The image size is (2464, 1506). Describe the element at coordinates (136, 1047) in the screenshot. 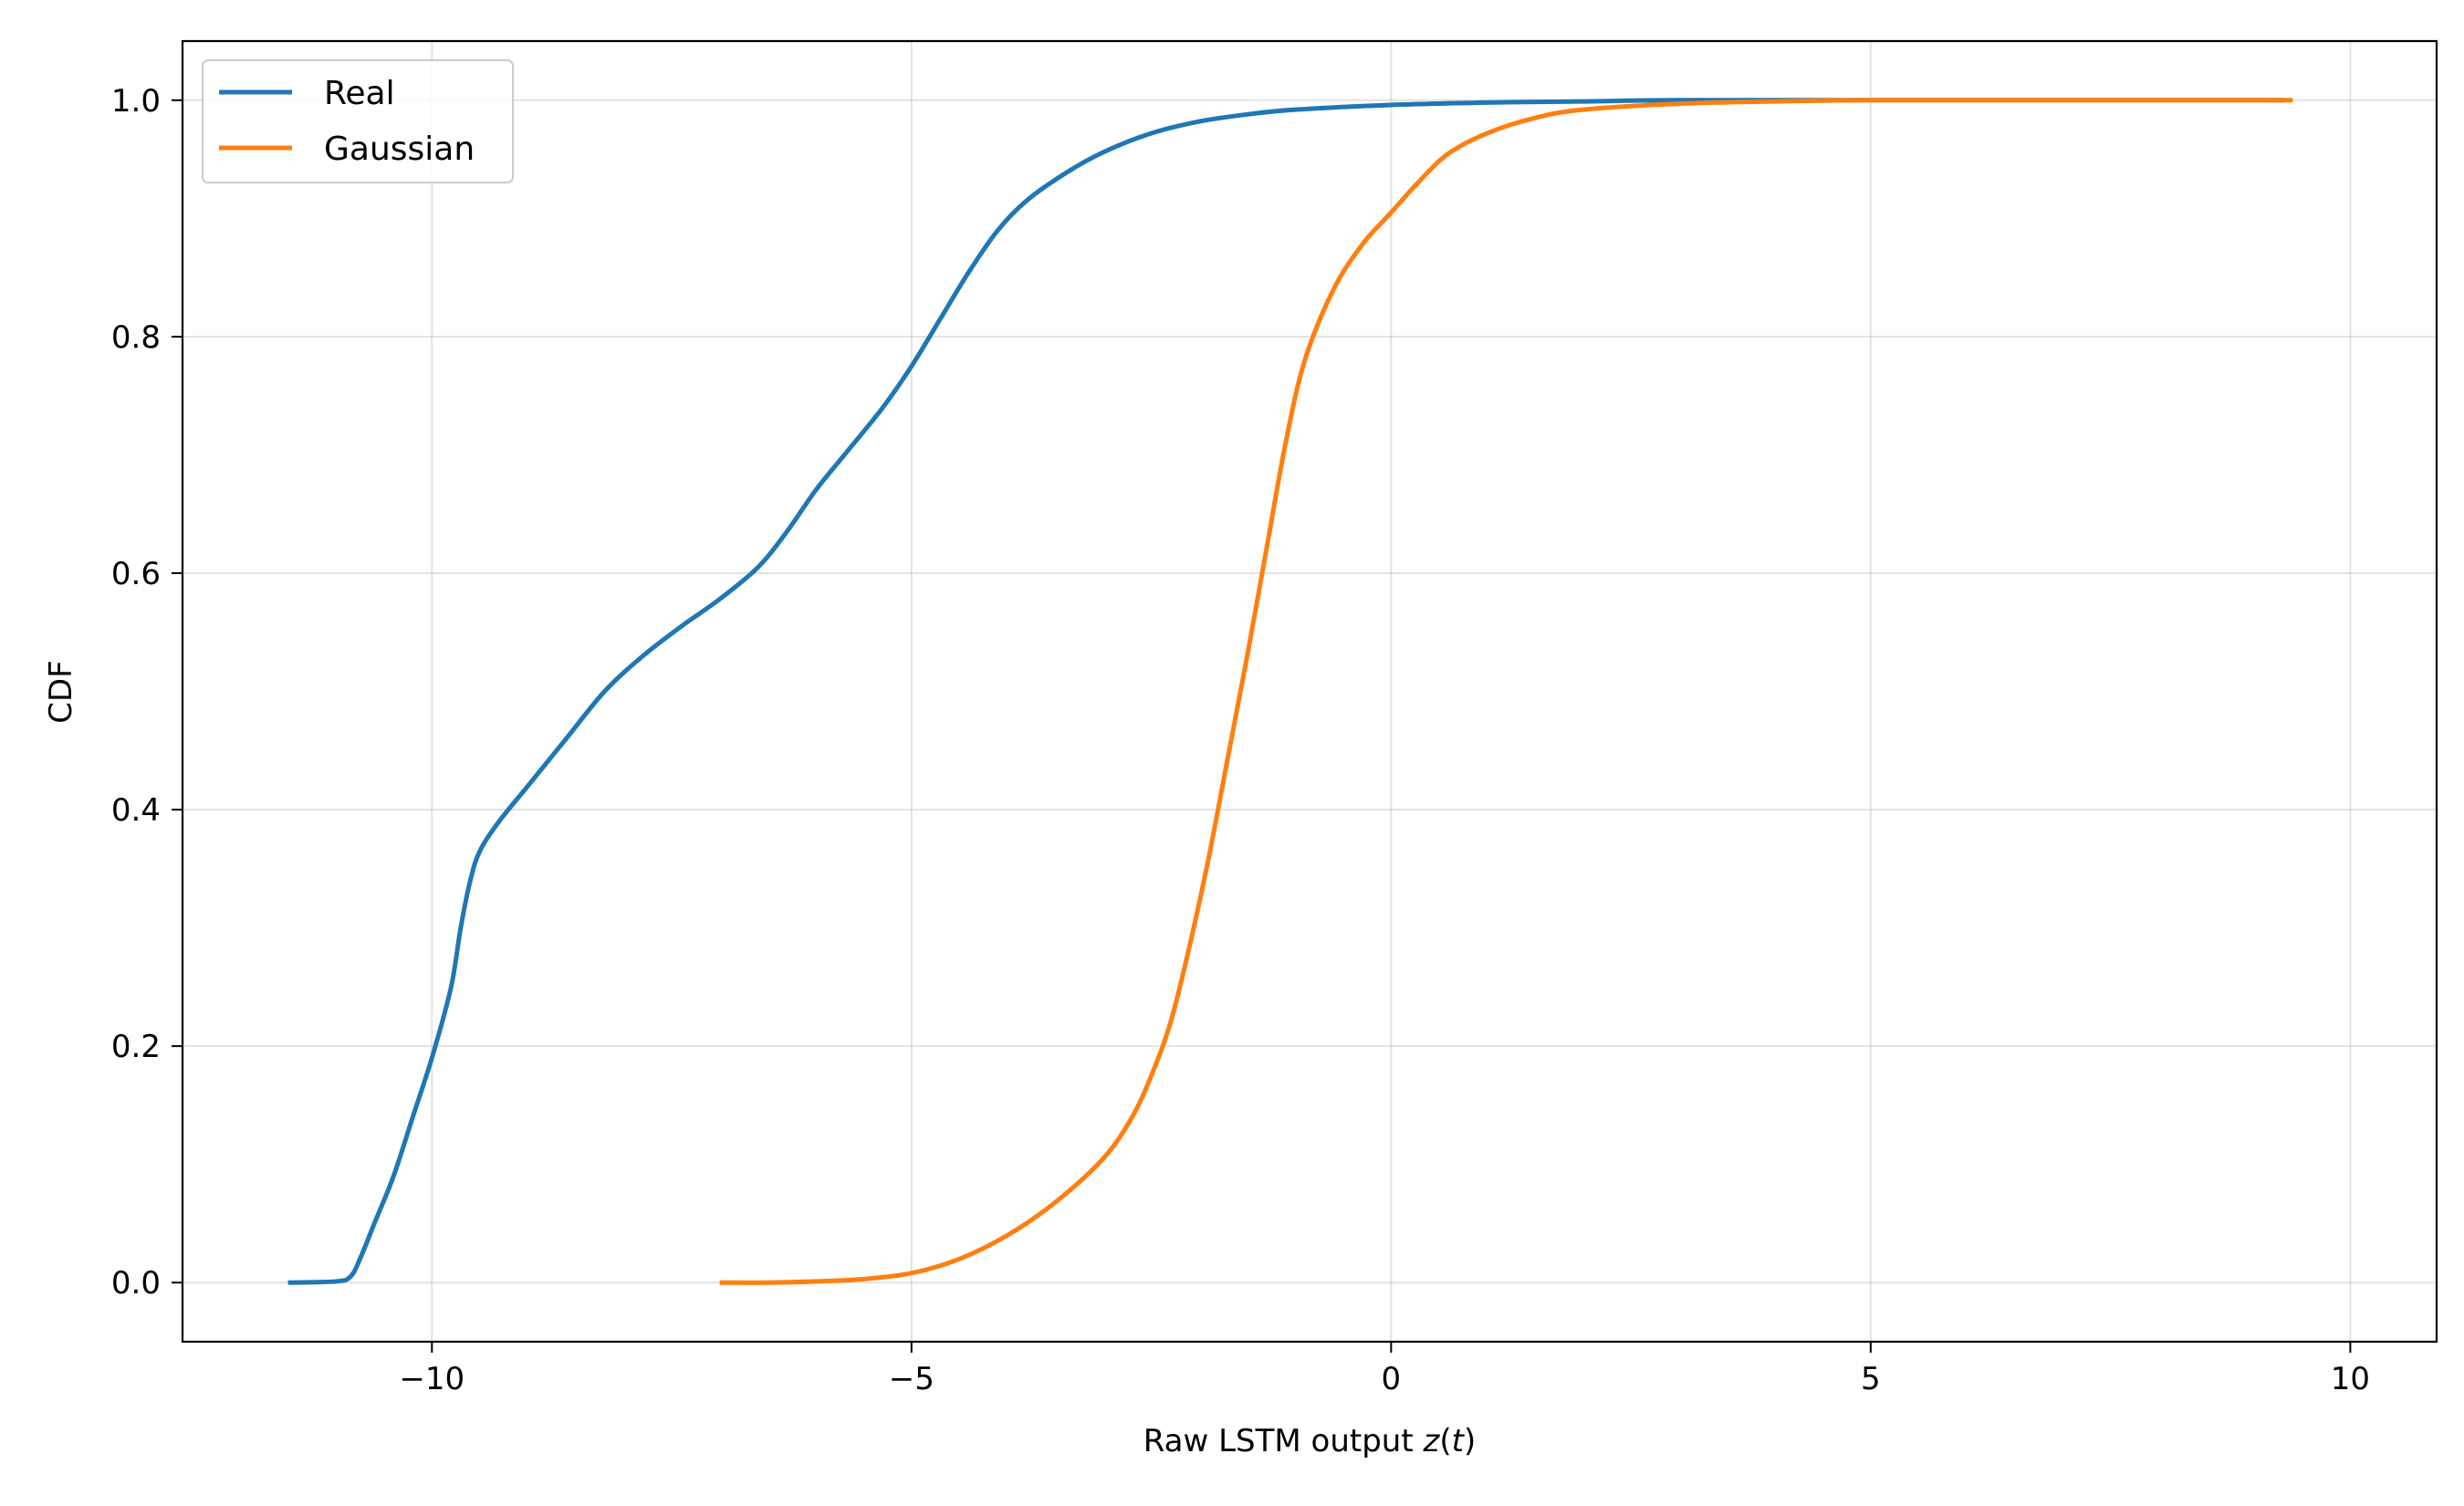

I see `y-tick-label: 0.2` at that location.